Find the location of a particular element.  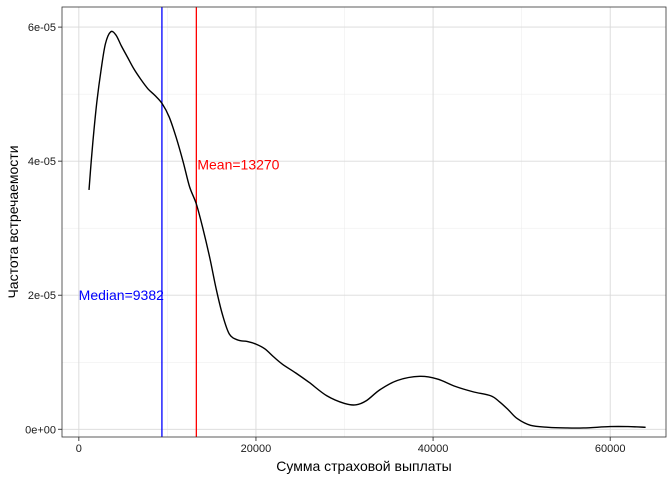

mean-label: Mean=13270 is located at coordinates (238, 165).